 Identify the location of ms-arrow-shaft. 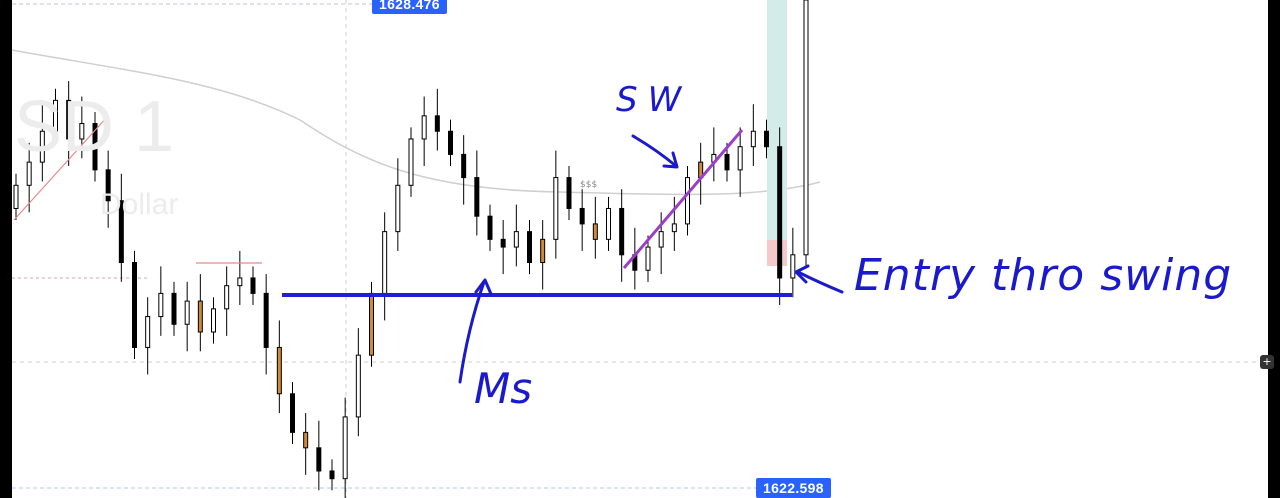
(472, 332).